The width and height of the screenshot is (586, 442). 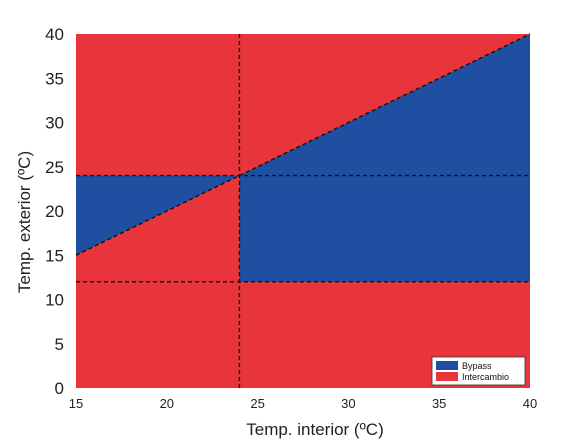 I want to click on x-tick-label: 30, so click(x=348, y=403).